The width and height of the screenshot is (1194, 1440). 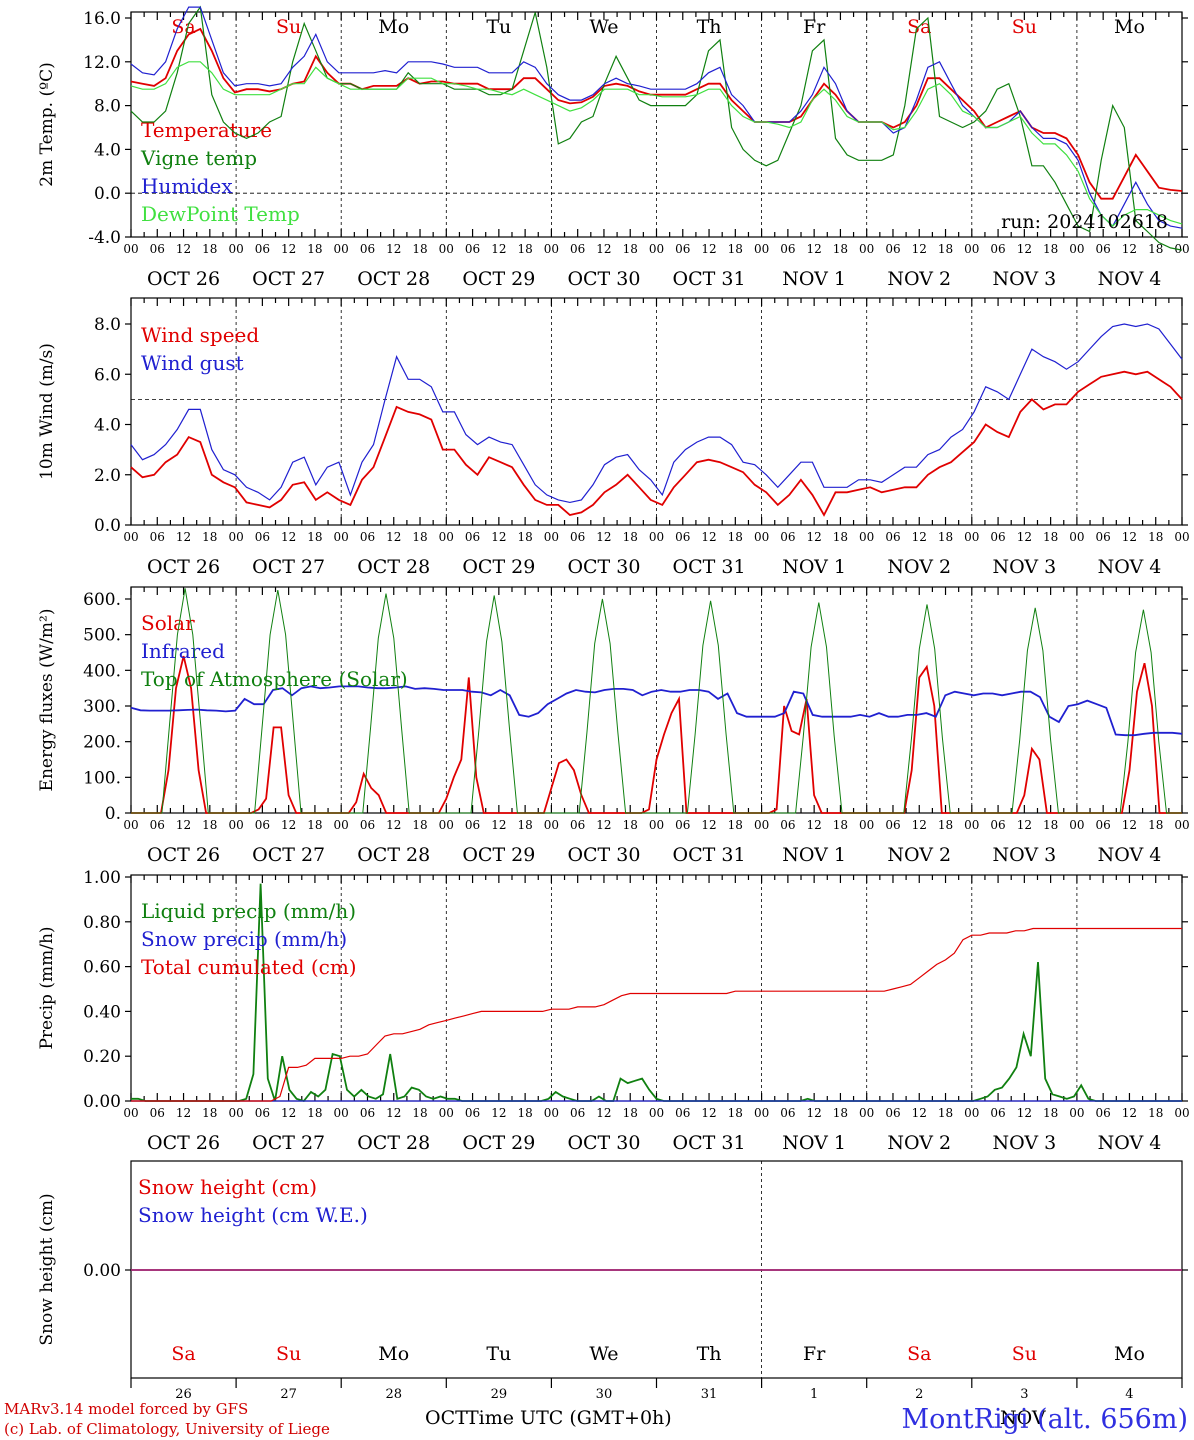 I want to click on legend-entry: DewPoint Temp, so click(x=220, y=214).